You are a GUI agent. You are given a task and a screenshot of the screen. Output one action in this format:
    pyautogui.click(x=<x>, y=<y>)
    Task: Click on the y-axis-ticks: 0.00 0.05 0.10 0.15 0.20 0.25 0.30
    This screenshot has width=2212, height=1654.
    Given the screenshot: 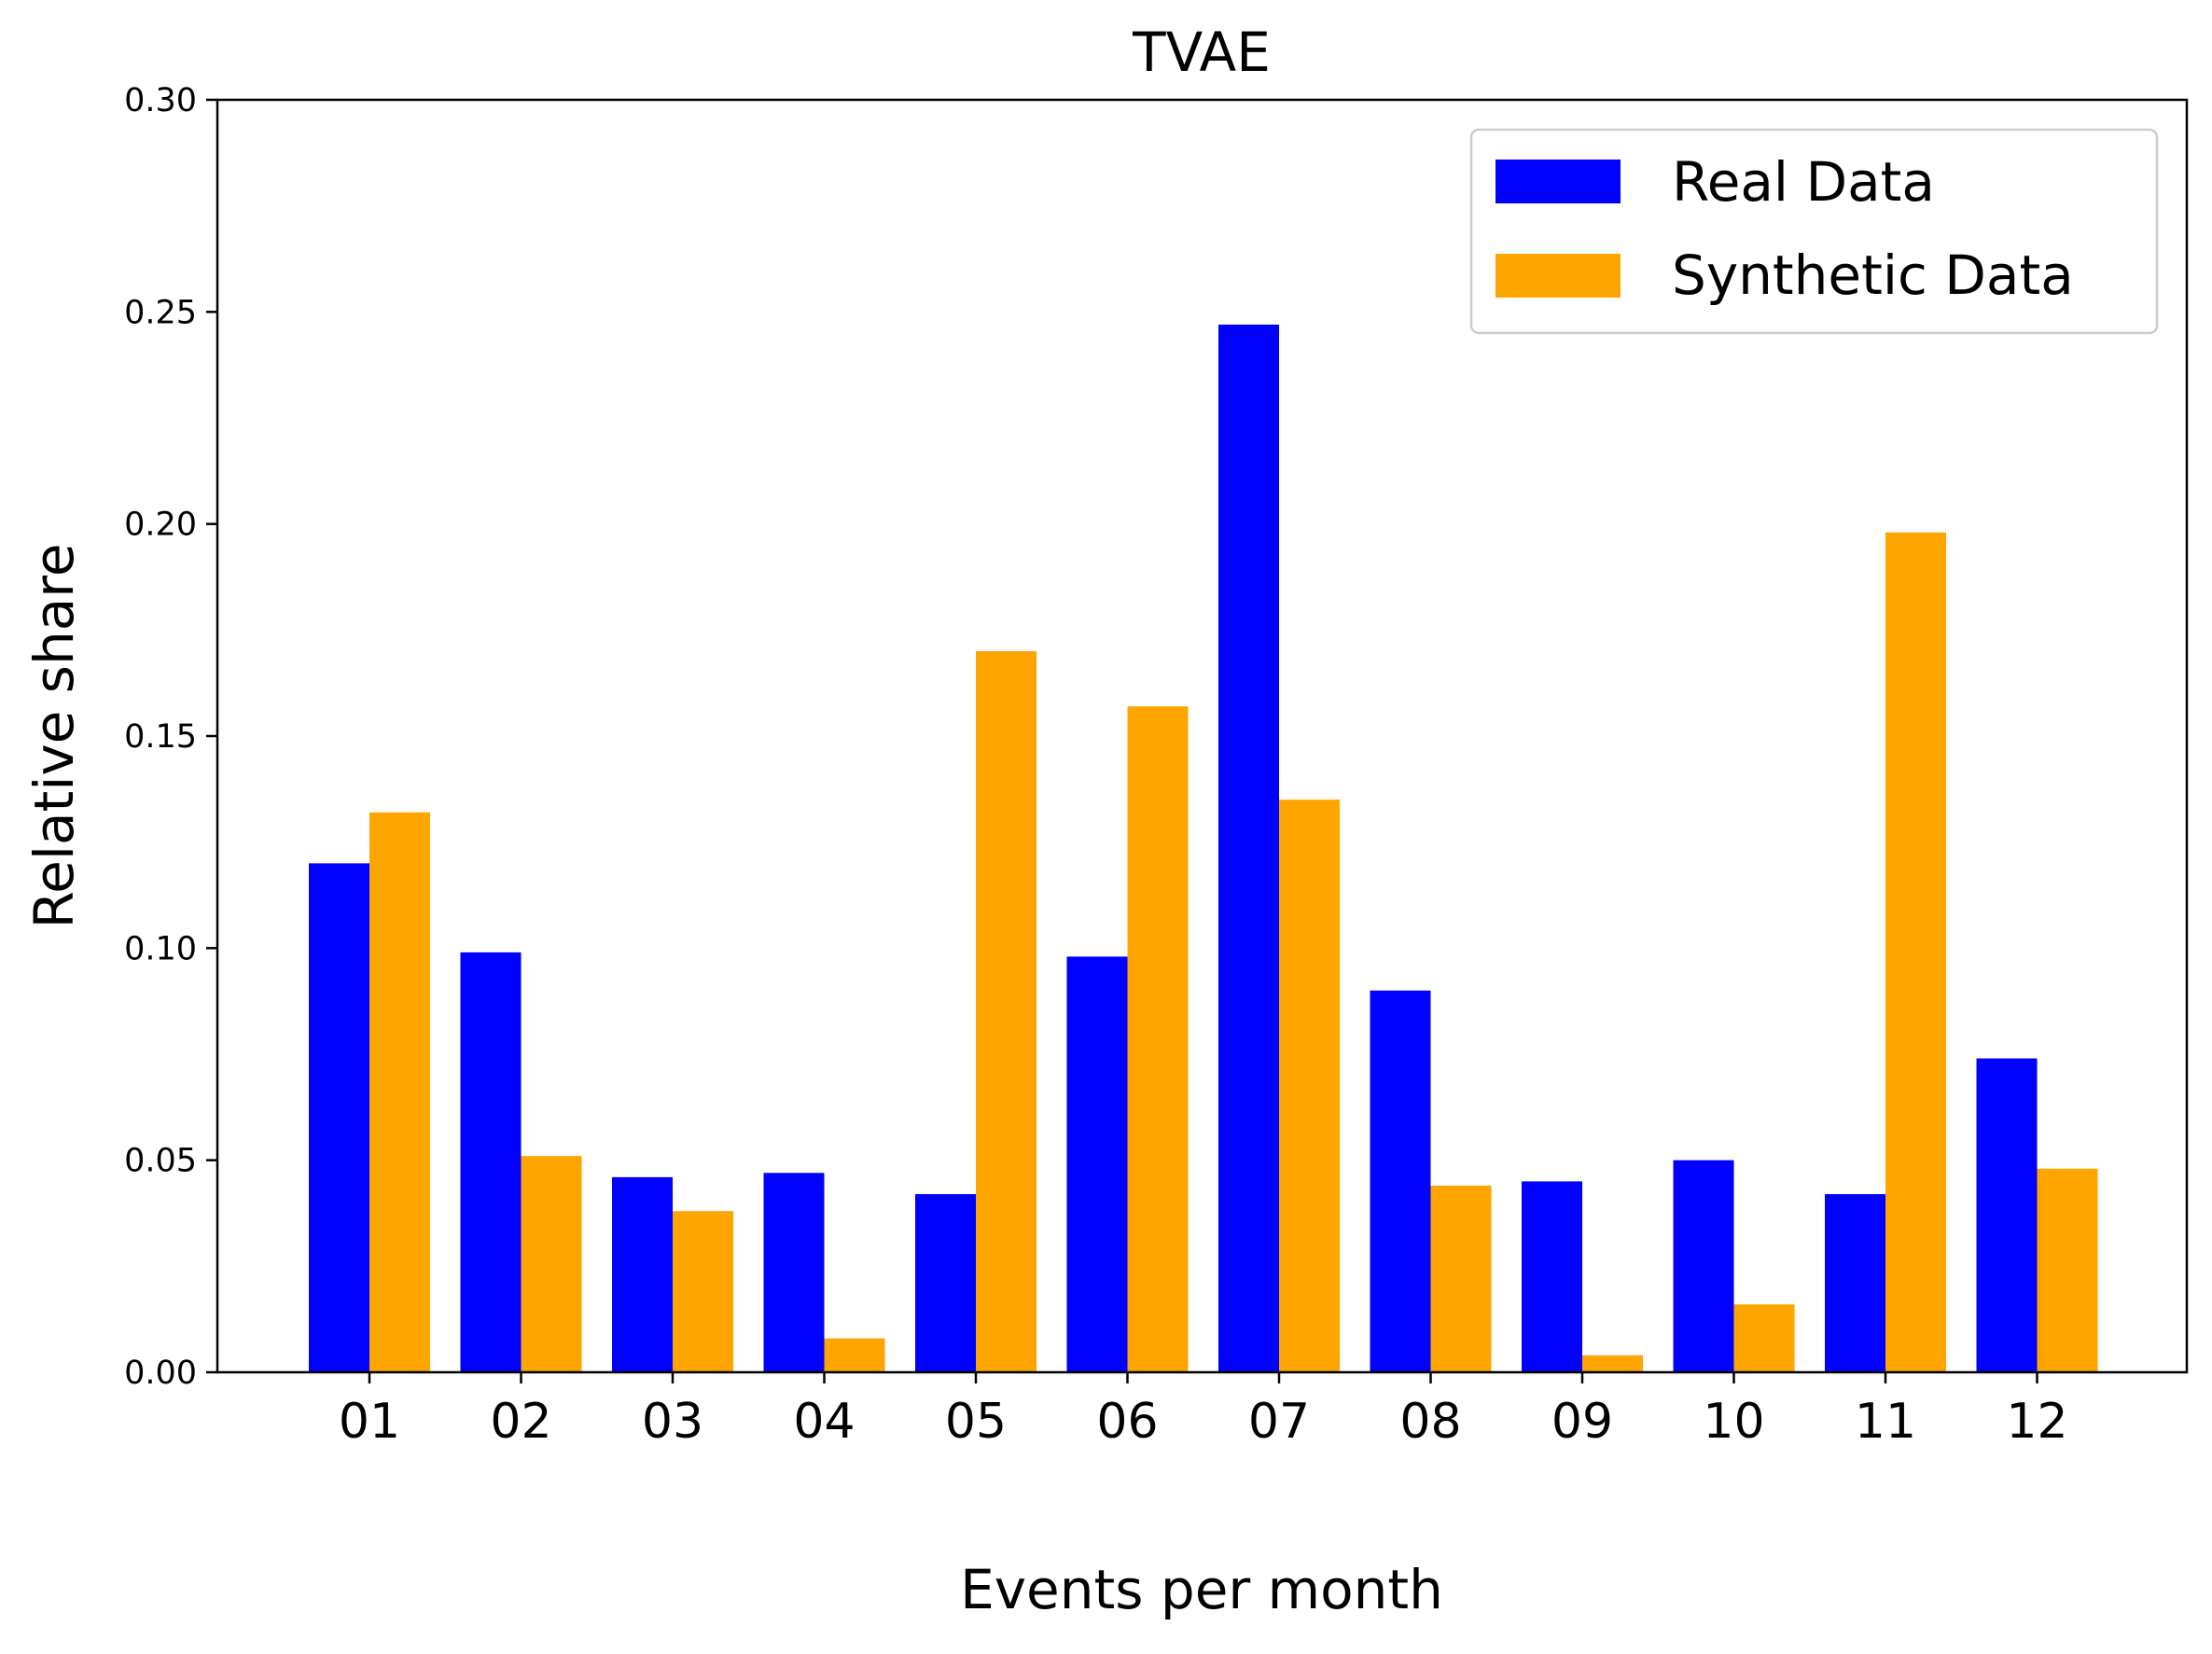 What is the action you would take?
    pyautogui.click(x=171, y=737)
    